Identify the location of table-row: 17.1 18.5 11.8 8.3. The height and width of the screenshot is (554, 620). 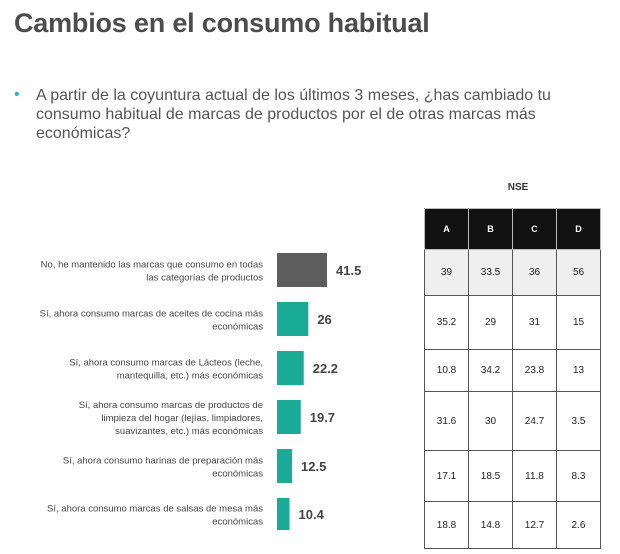
(512, 476).